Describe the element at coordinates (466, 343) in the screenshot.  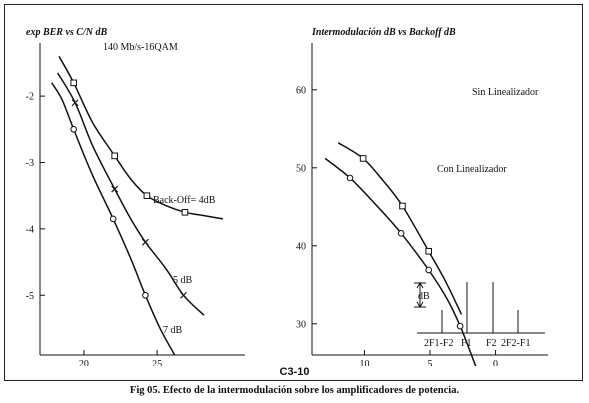
I see `spectrum-label-f1: F1` at that location.